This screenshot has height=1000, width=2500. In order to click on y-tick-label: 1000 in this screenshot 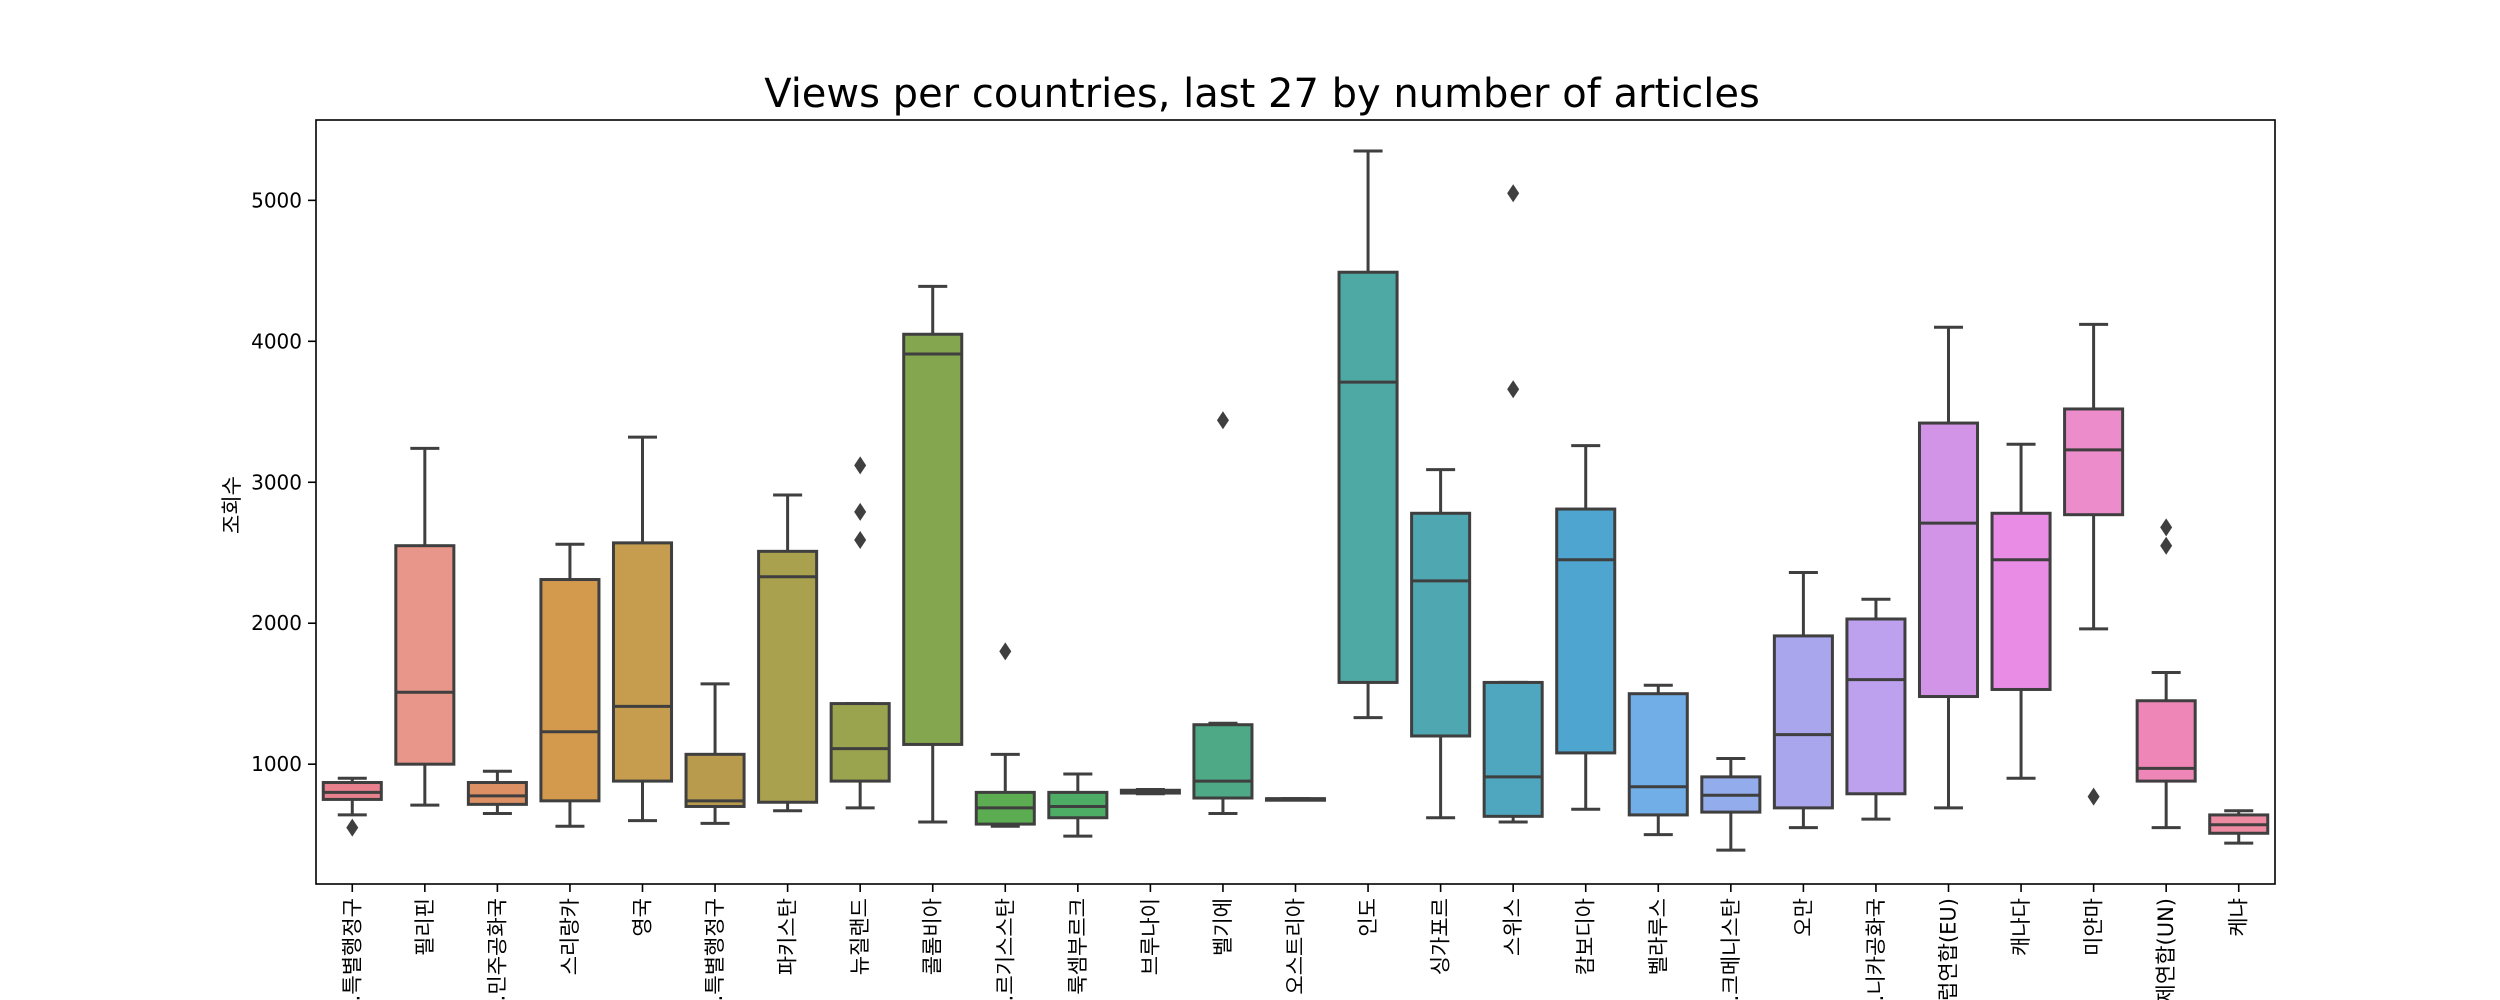, I will do `click(276, 764)`.